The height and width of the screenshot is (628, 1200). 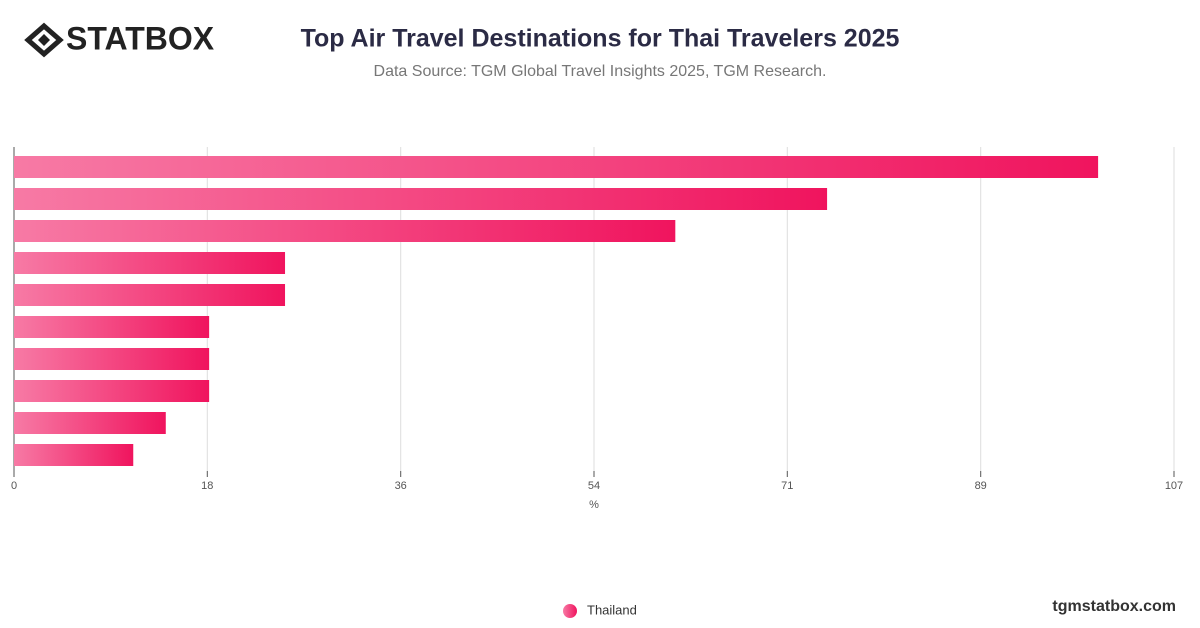 What do you see at coordinates (401, 486) in the screenshot?
I see `x-tick-label: 36` at bounding box center [401, 486].